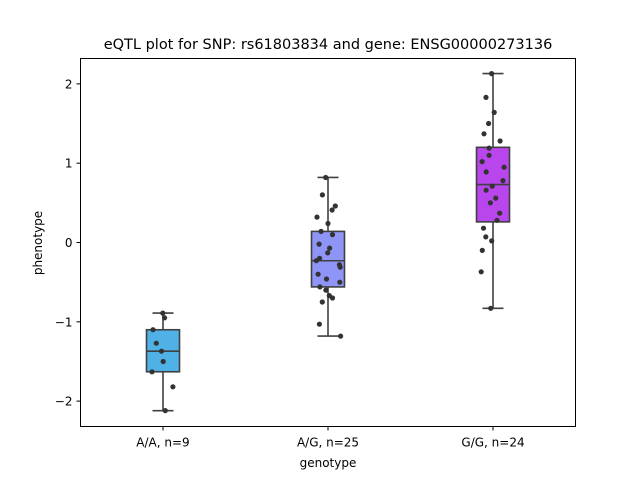 Image resolution: width=640 pixels, height=480 pixels. I want to click on x-tick-label: G/G, n=24, so click(492, 443).